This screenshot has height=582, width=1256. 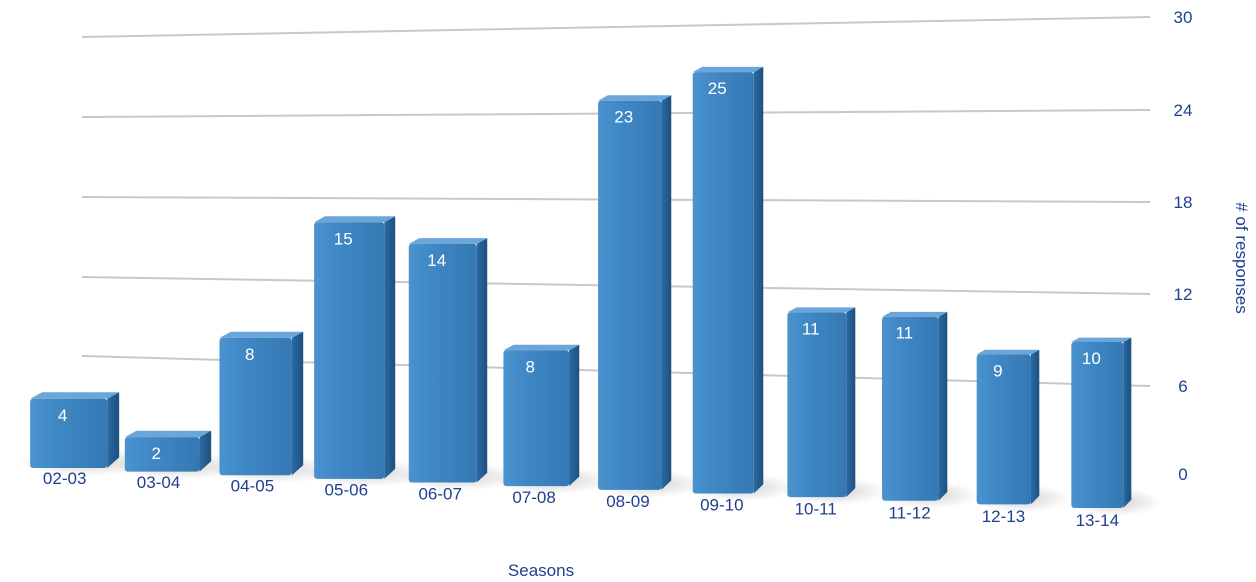 I want to click on y-tick-label: 0, so click(x=1182, y=474).